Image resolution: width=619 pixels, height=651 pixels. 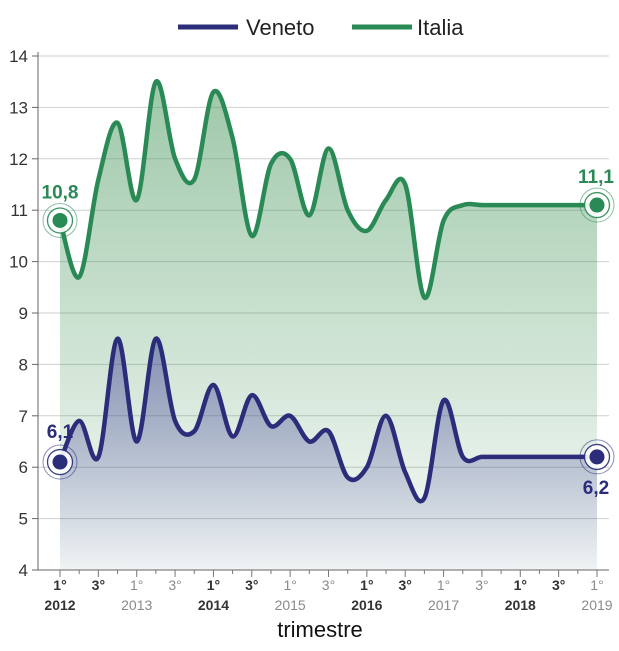 I want to click on data-label-veneto-start: 6,1, so click(x=60, y=432).